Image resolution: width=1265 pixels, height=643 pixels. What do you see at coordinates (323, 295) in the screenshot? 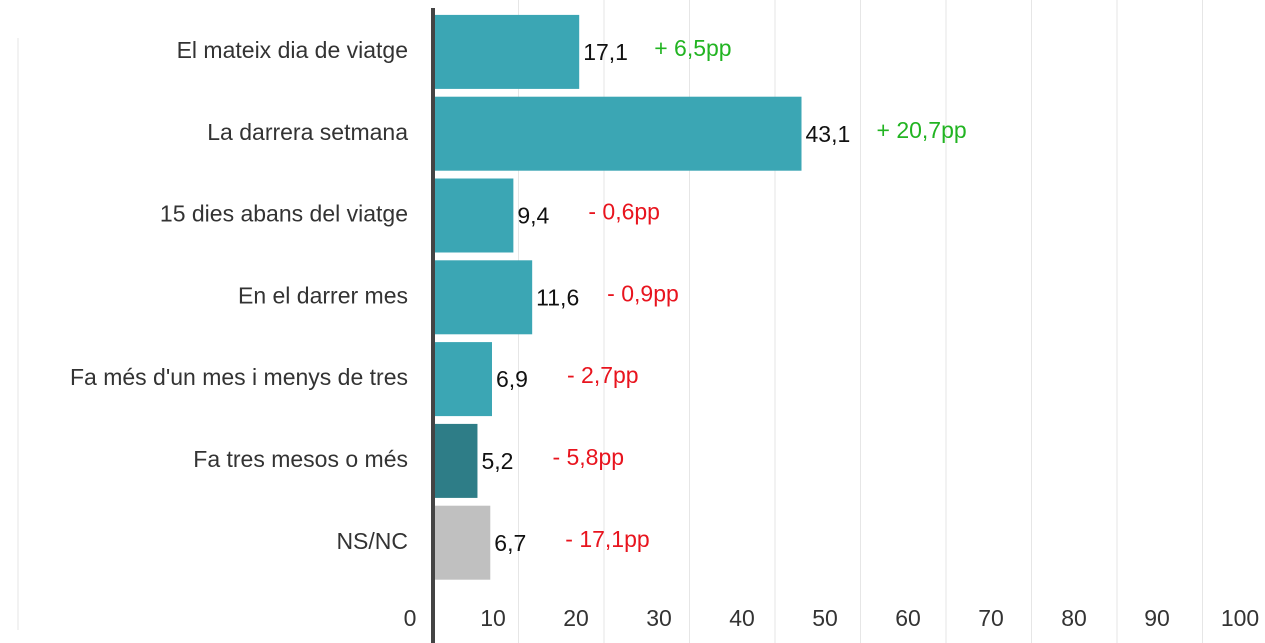
I see `y-tick-label: En el darrer mes` at bounding box center [323, 295].